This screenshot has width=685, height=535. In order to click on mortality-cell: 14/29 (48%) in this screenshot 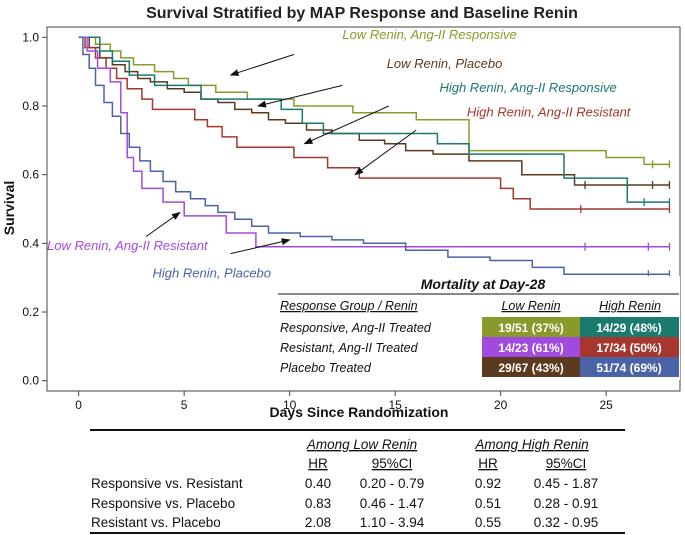, I will do `click(628, 328)`.